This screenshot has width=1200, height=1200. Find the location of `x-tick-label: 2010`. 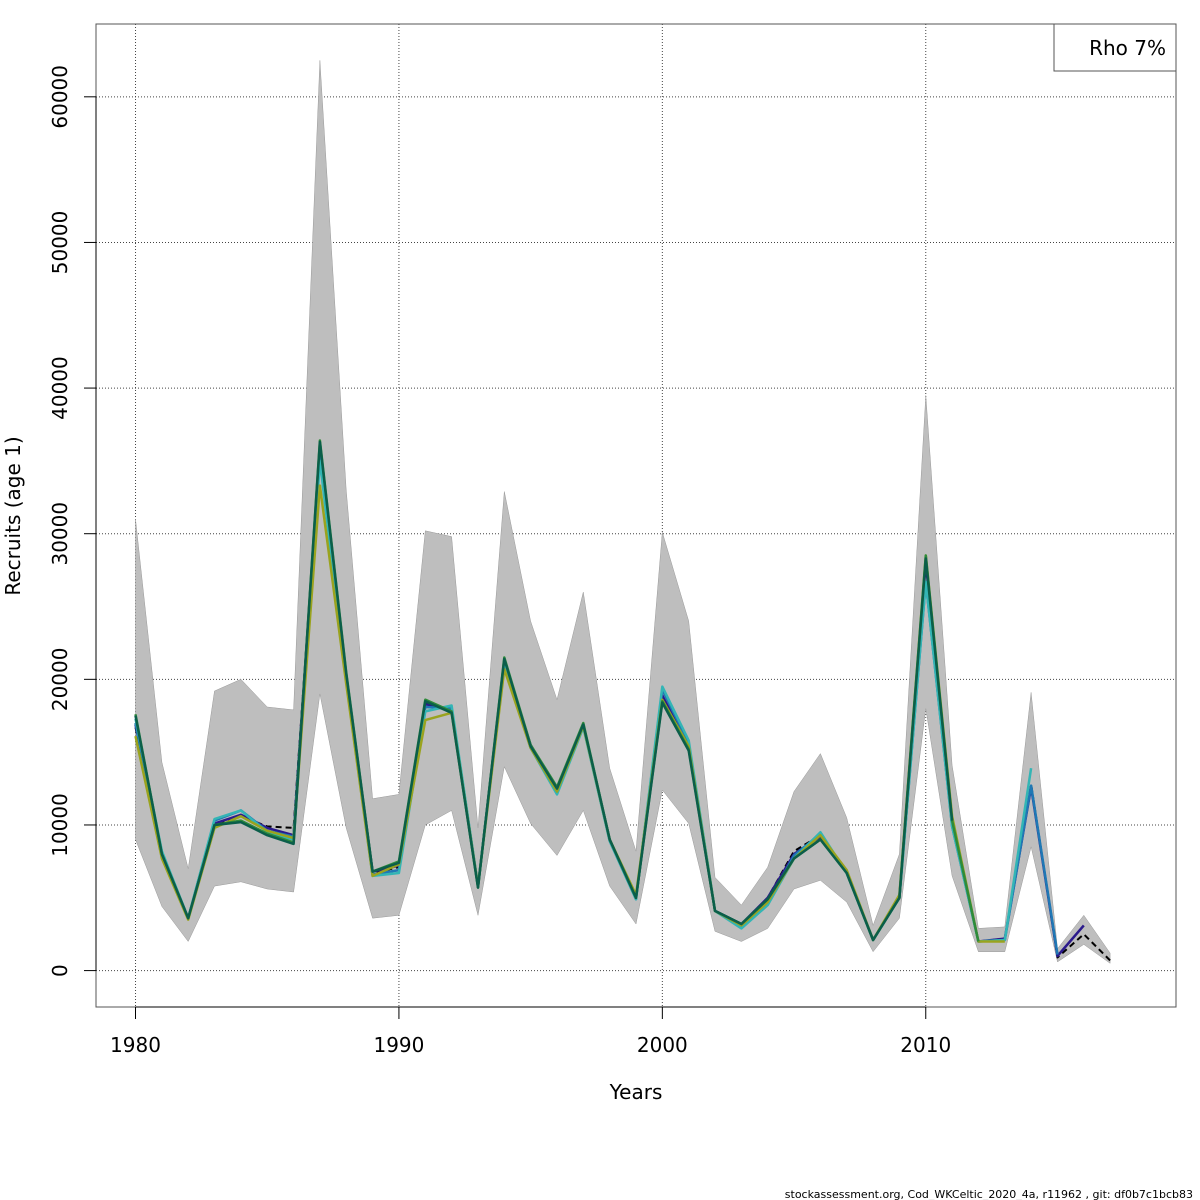

x-tick-label: 2010 is located at coordinates (925, 1045).